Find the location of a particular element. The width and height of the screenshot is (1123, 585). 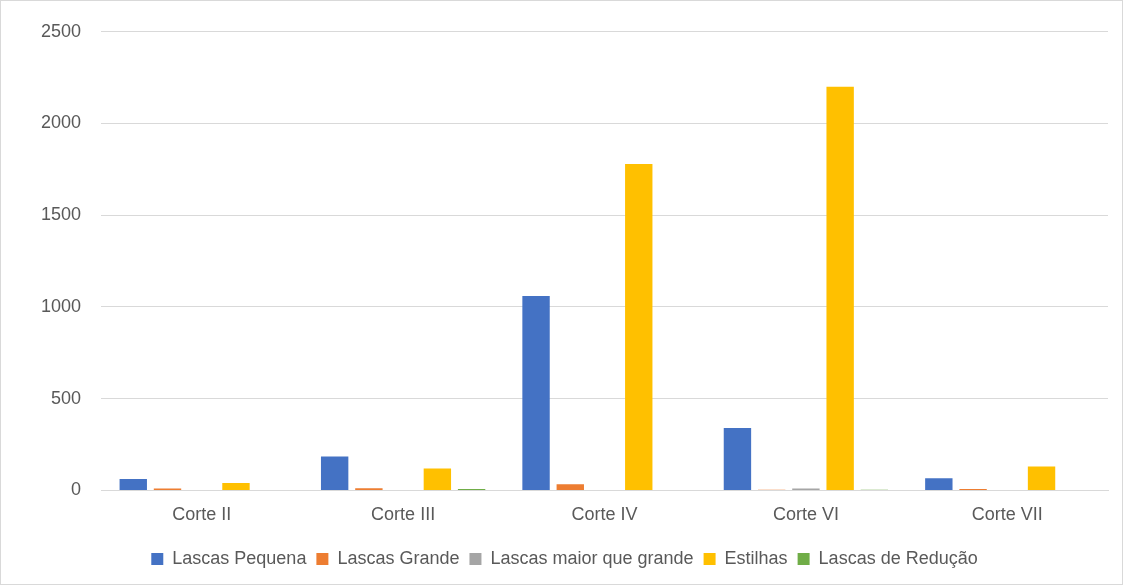

y-tick-label: 500 is located at coordinates (66, 397).